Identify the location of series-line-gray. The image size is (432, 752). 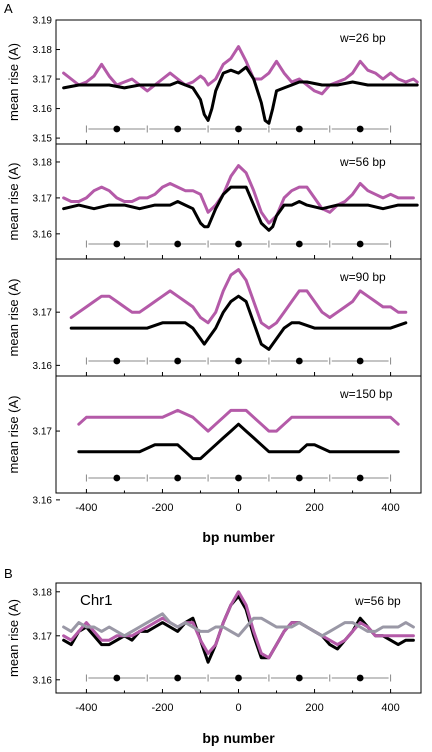
(238, 625).